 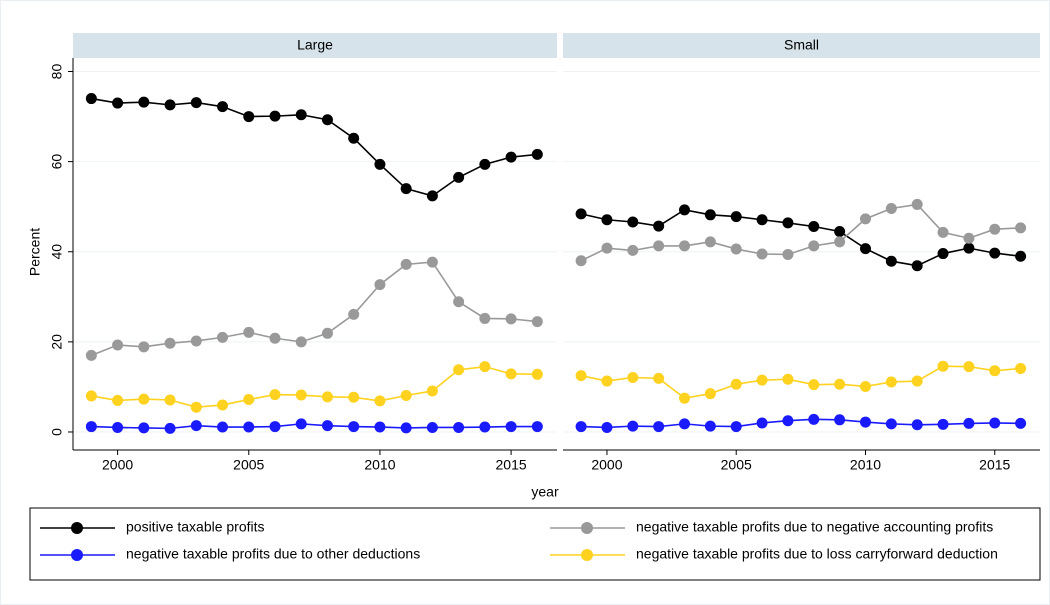 I want to click on x-axis-label: year, so click(x=545, y=492).